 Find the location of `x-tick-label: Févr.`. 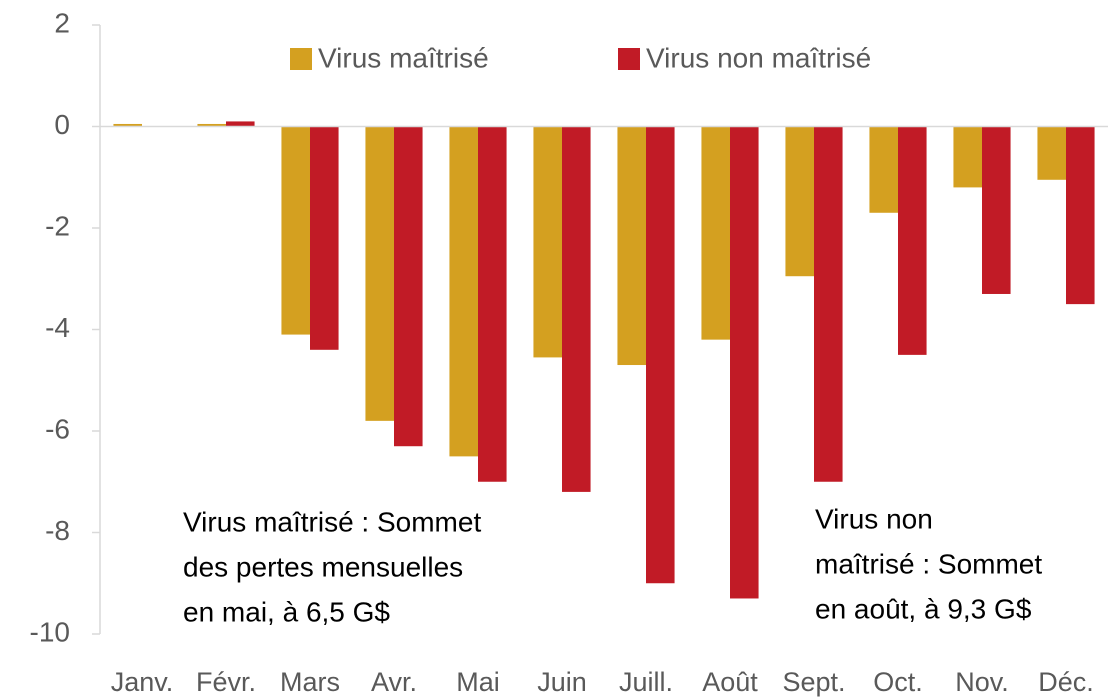

x-tick-label: Févr. is located at coordinates (226, 682).